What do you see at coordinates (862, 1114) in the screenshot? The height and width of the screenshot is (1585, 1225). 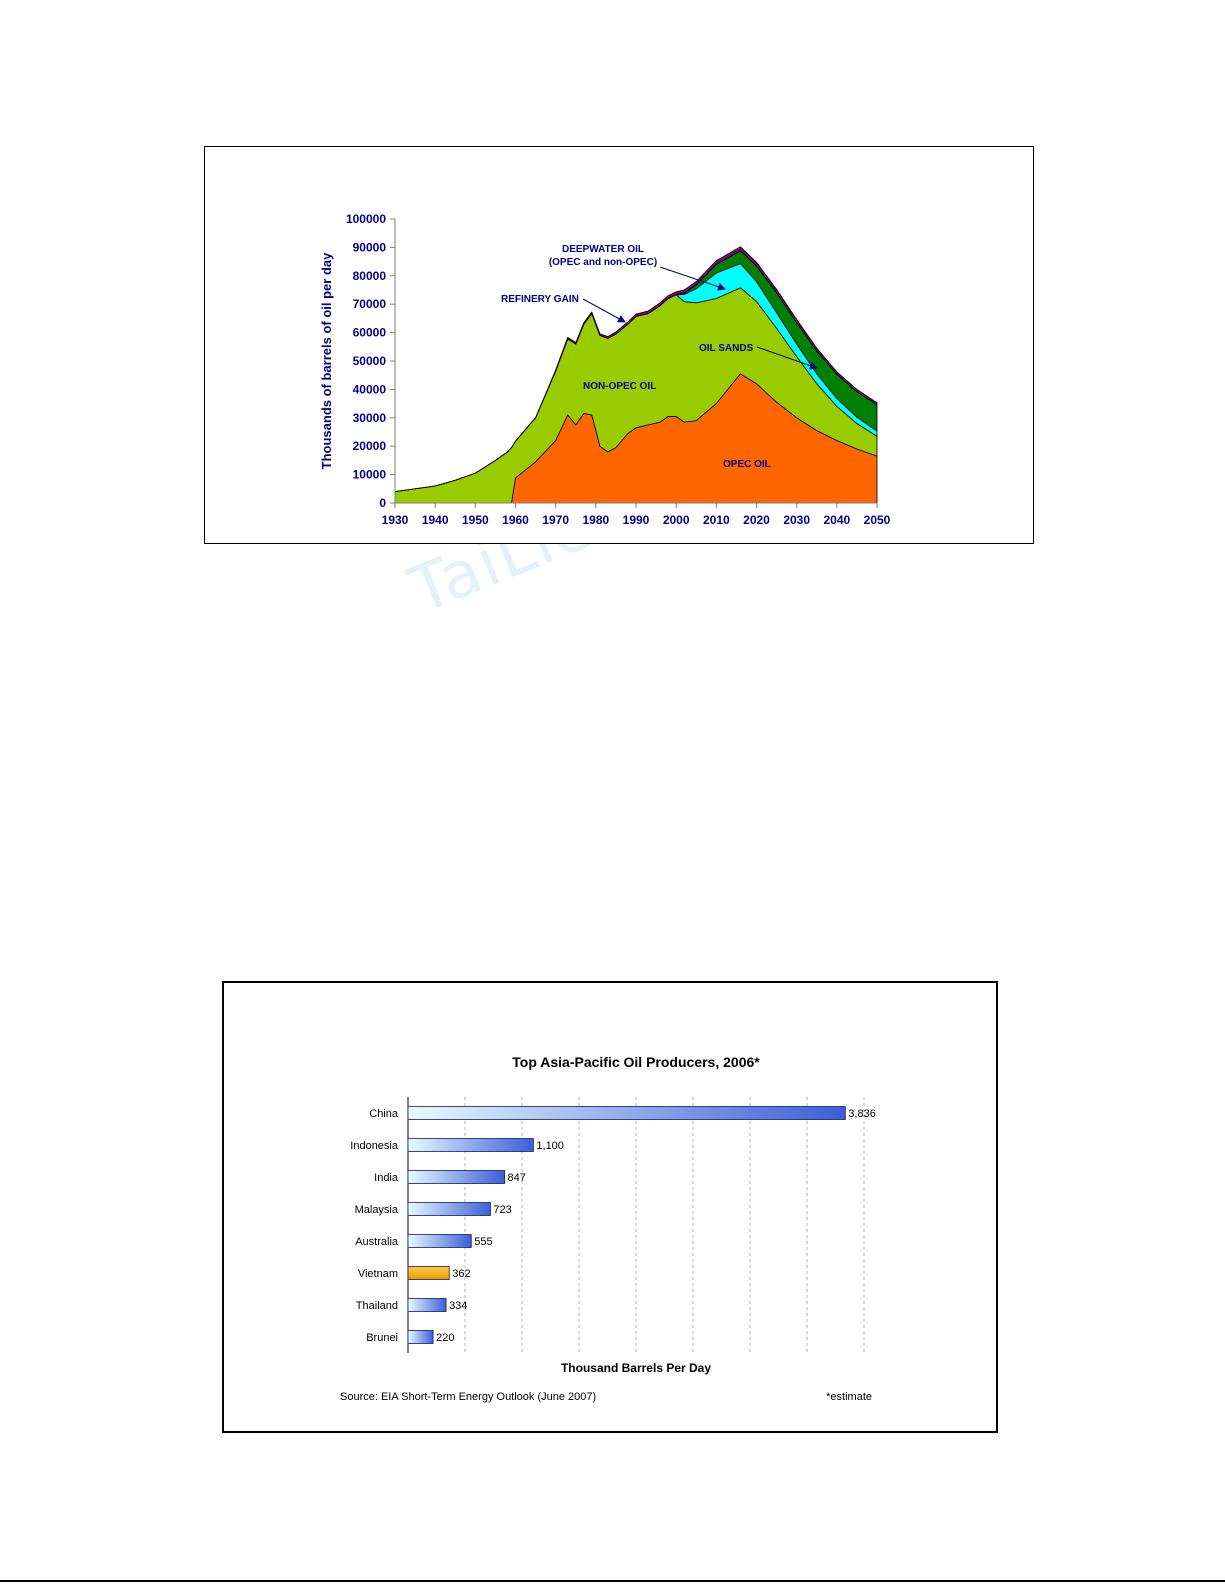 I see `value-label: 3,836` at bounding box center [862, 1114].